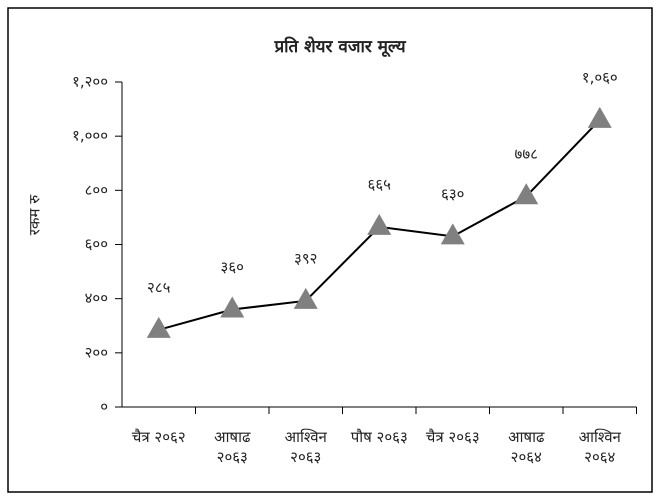 The width and height of the screenshot is (660, 499). What do you see at coordinates (158, 437) in the screenshot?
I see `x-tick-label: चैत्र २०६२` at bounding box center [158, 437].